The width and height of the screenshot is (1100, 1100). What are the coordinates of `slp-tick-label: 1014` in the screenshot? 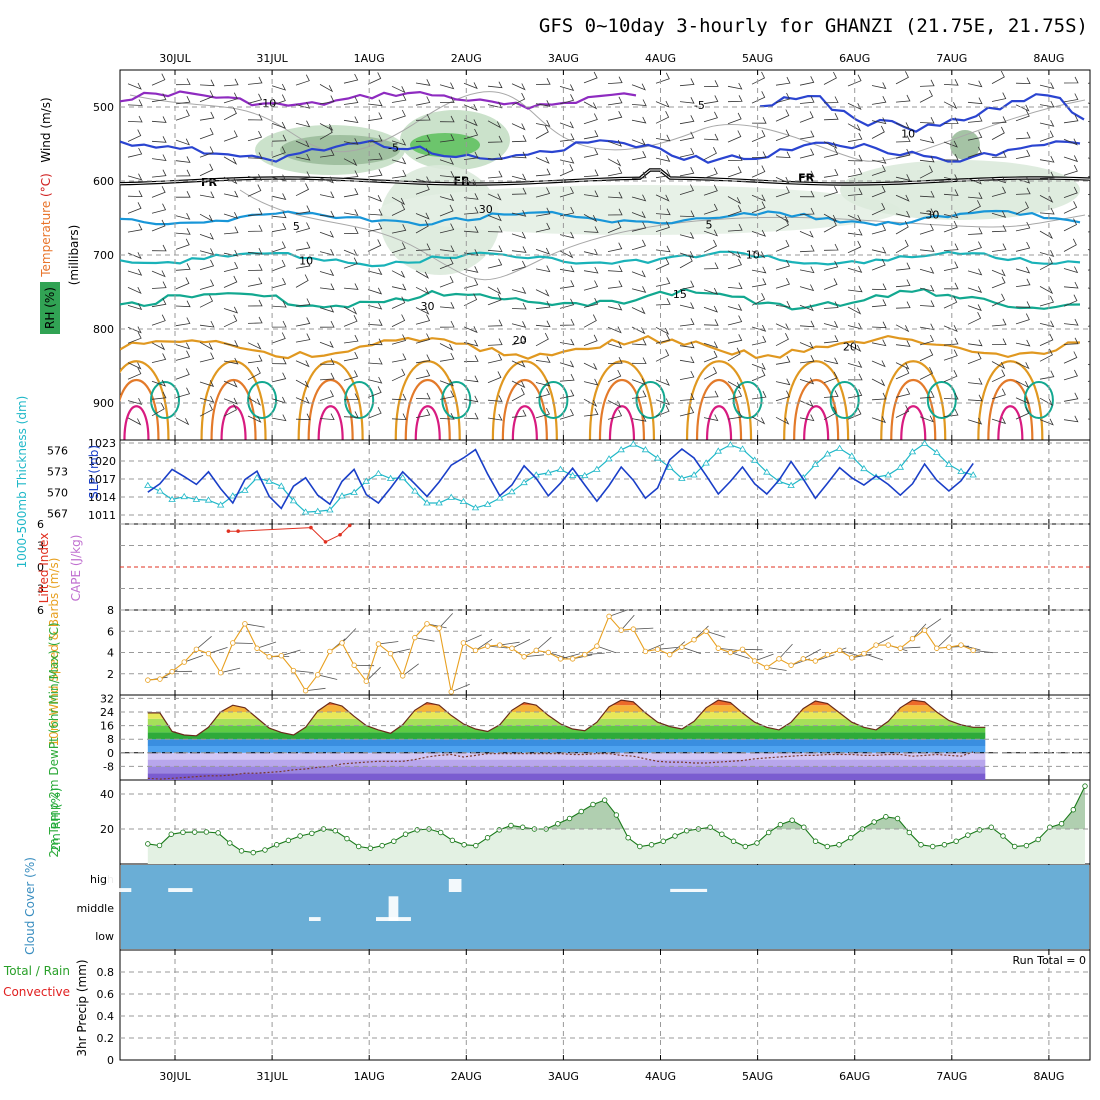 It's located at (102, 497).